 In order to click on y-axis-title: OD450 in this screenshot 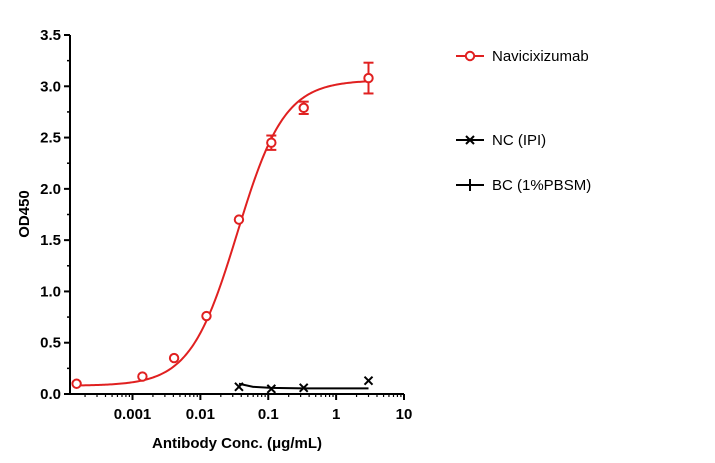, I will do `click(24, 214)`.